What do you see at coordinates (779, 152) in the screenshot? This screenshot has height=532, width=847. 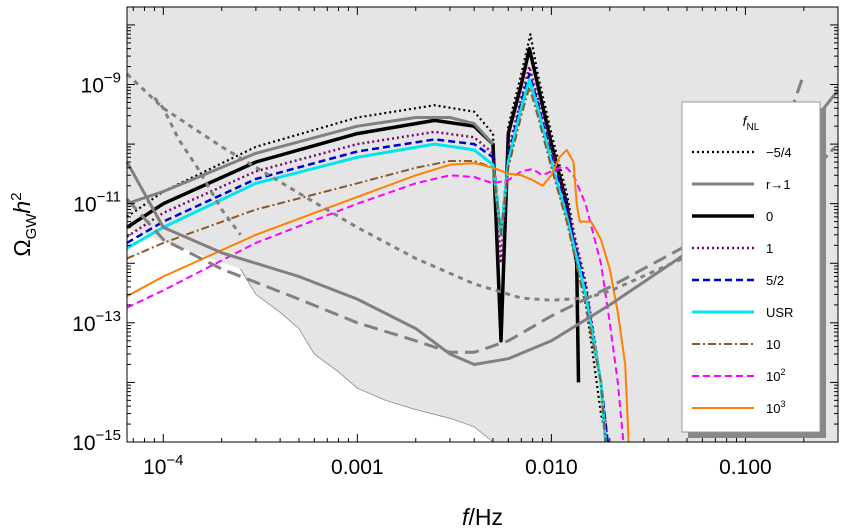 I see `legend-label: −5/4` at bounding box center [779, 152].